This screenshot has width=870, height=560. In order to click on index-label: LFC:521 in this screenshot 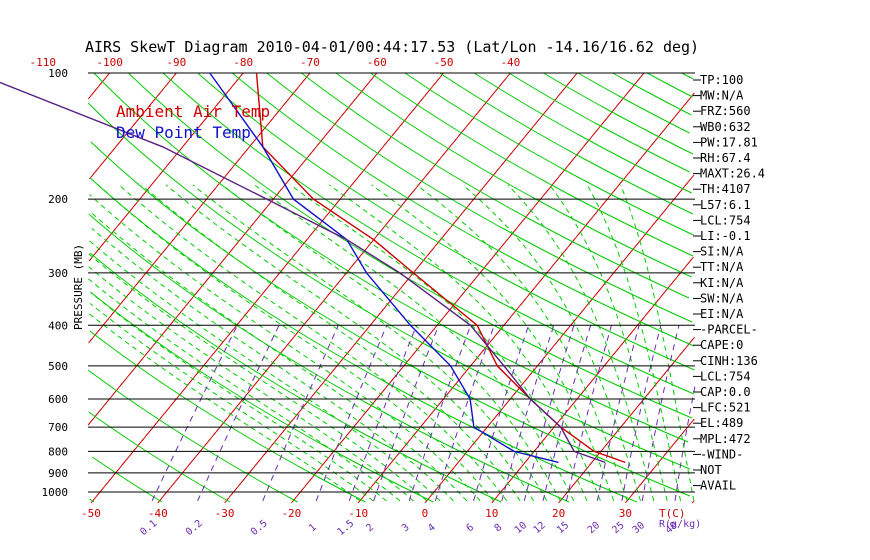, I will do `click(725, 408)`.